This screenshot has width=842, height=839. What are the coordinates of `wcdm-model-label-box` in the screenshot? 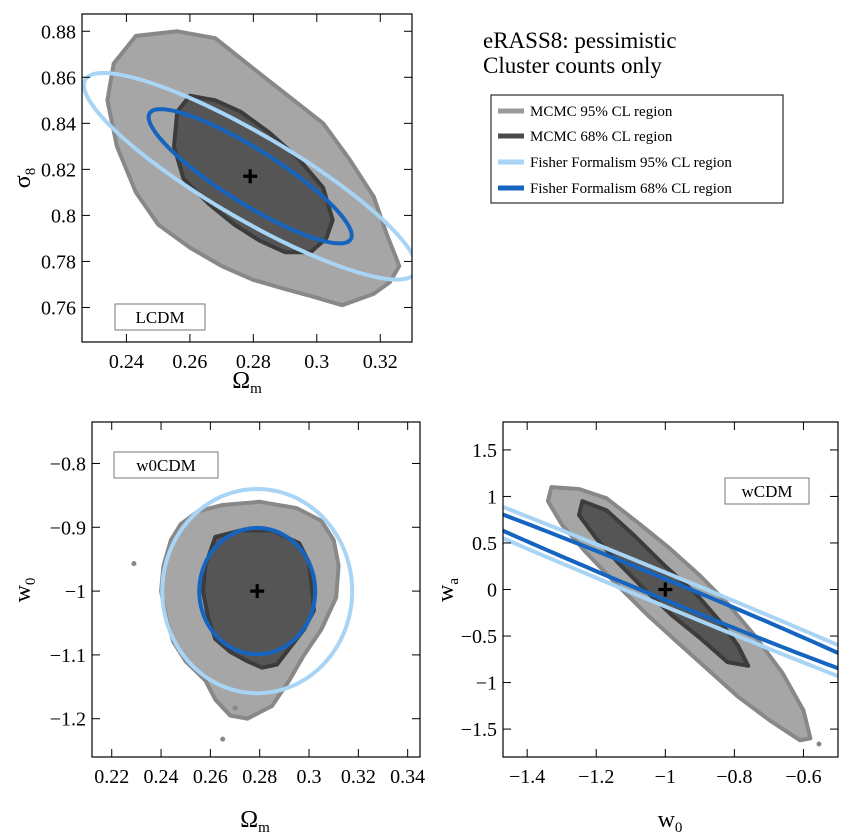 It's located at (767, 491).